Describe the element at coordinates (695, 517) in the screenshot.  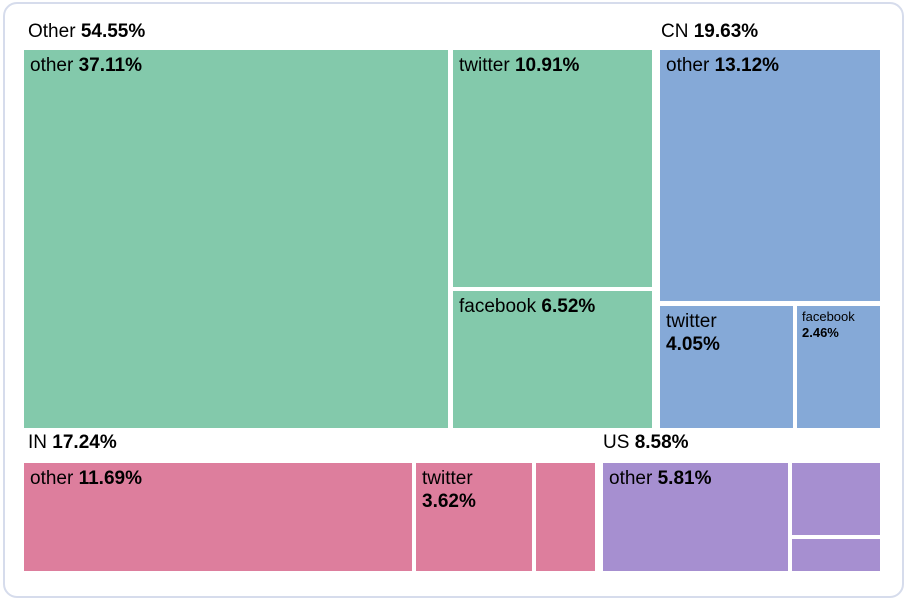
I see `treemap-cell-us-other: other 5.81%` at that location.